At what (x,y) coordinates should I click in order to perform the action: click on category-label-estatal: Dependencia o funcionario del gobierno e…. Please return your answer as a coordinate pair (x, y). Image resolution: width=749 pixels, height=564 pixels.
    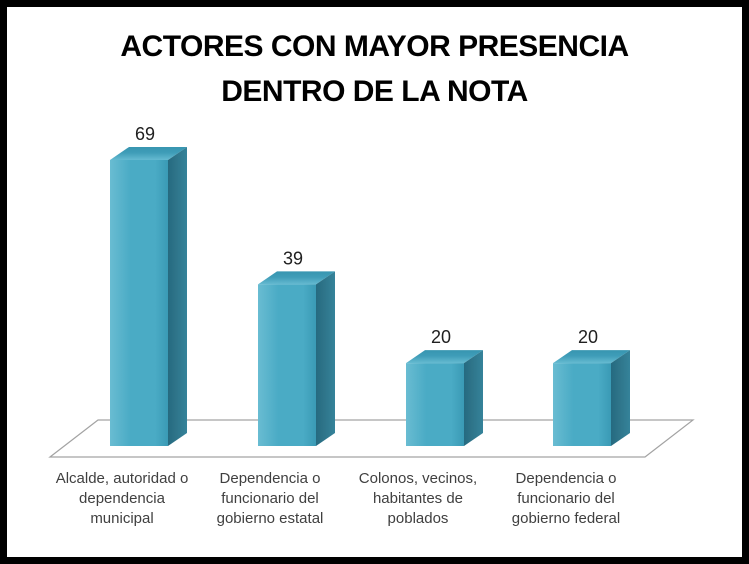
    Looking at the image, I should click on (270, 498).